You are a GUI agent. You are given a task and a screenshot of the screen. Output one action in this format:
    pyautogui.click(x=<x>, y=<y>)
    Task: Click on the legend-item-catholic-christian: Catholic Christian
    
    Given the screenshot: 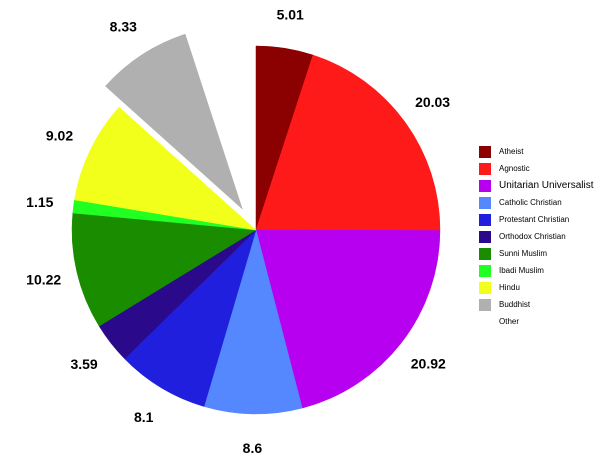 What is the action you would take?
    pyautogui.click(x=536, y=202)
    